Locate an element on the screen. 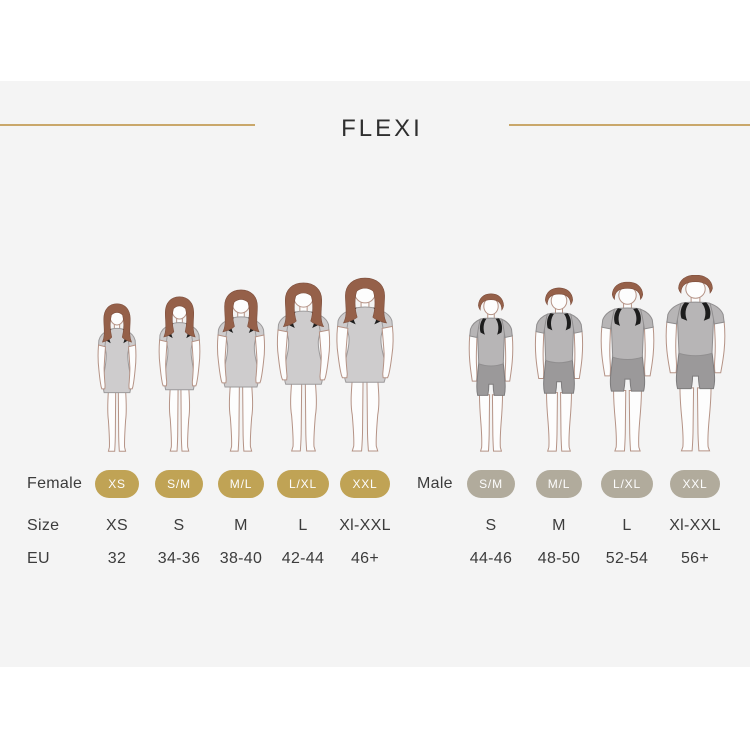 This screenshot has height=750, width=750. size-male-1: S is located at coordinates (491, 525).